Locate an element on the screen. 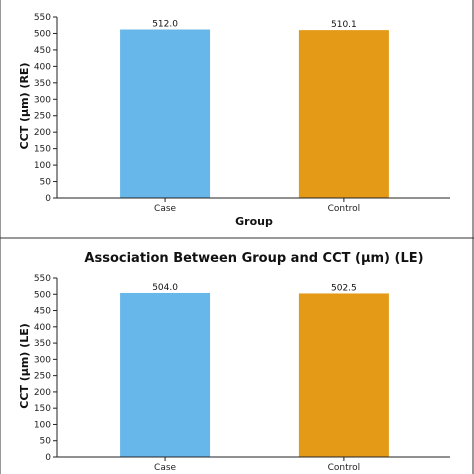 This screenshot has width=474, height=474. data-label: 510.1 is located at coordinates (344, 25).